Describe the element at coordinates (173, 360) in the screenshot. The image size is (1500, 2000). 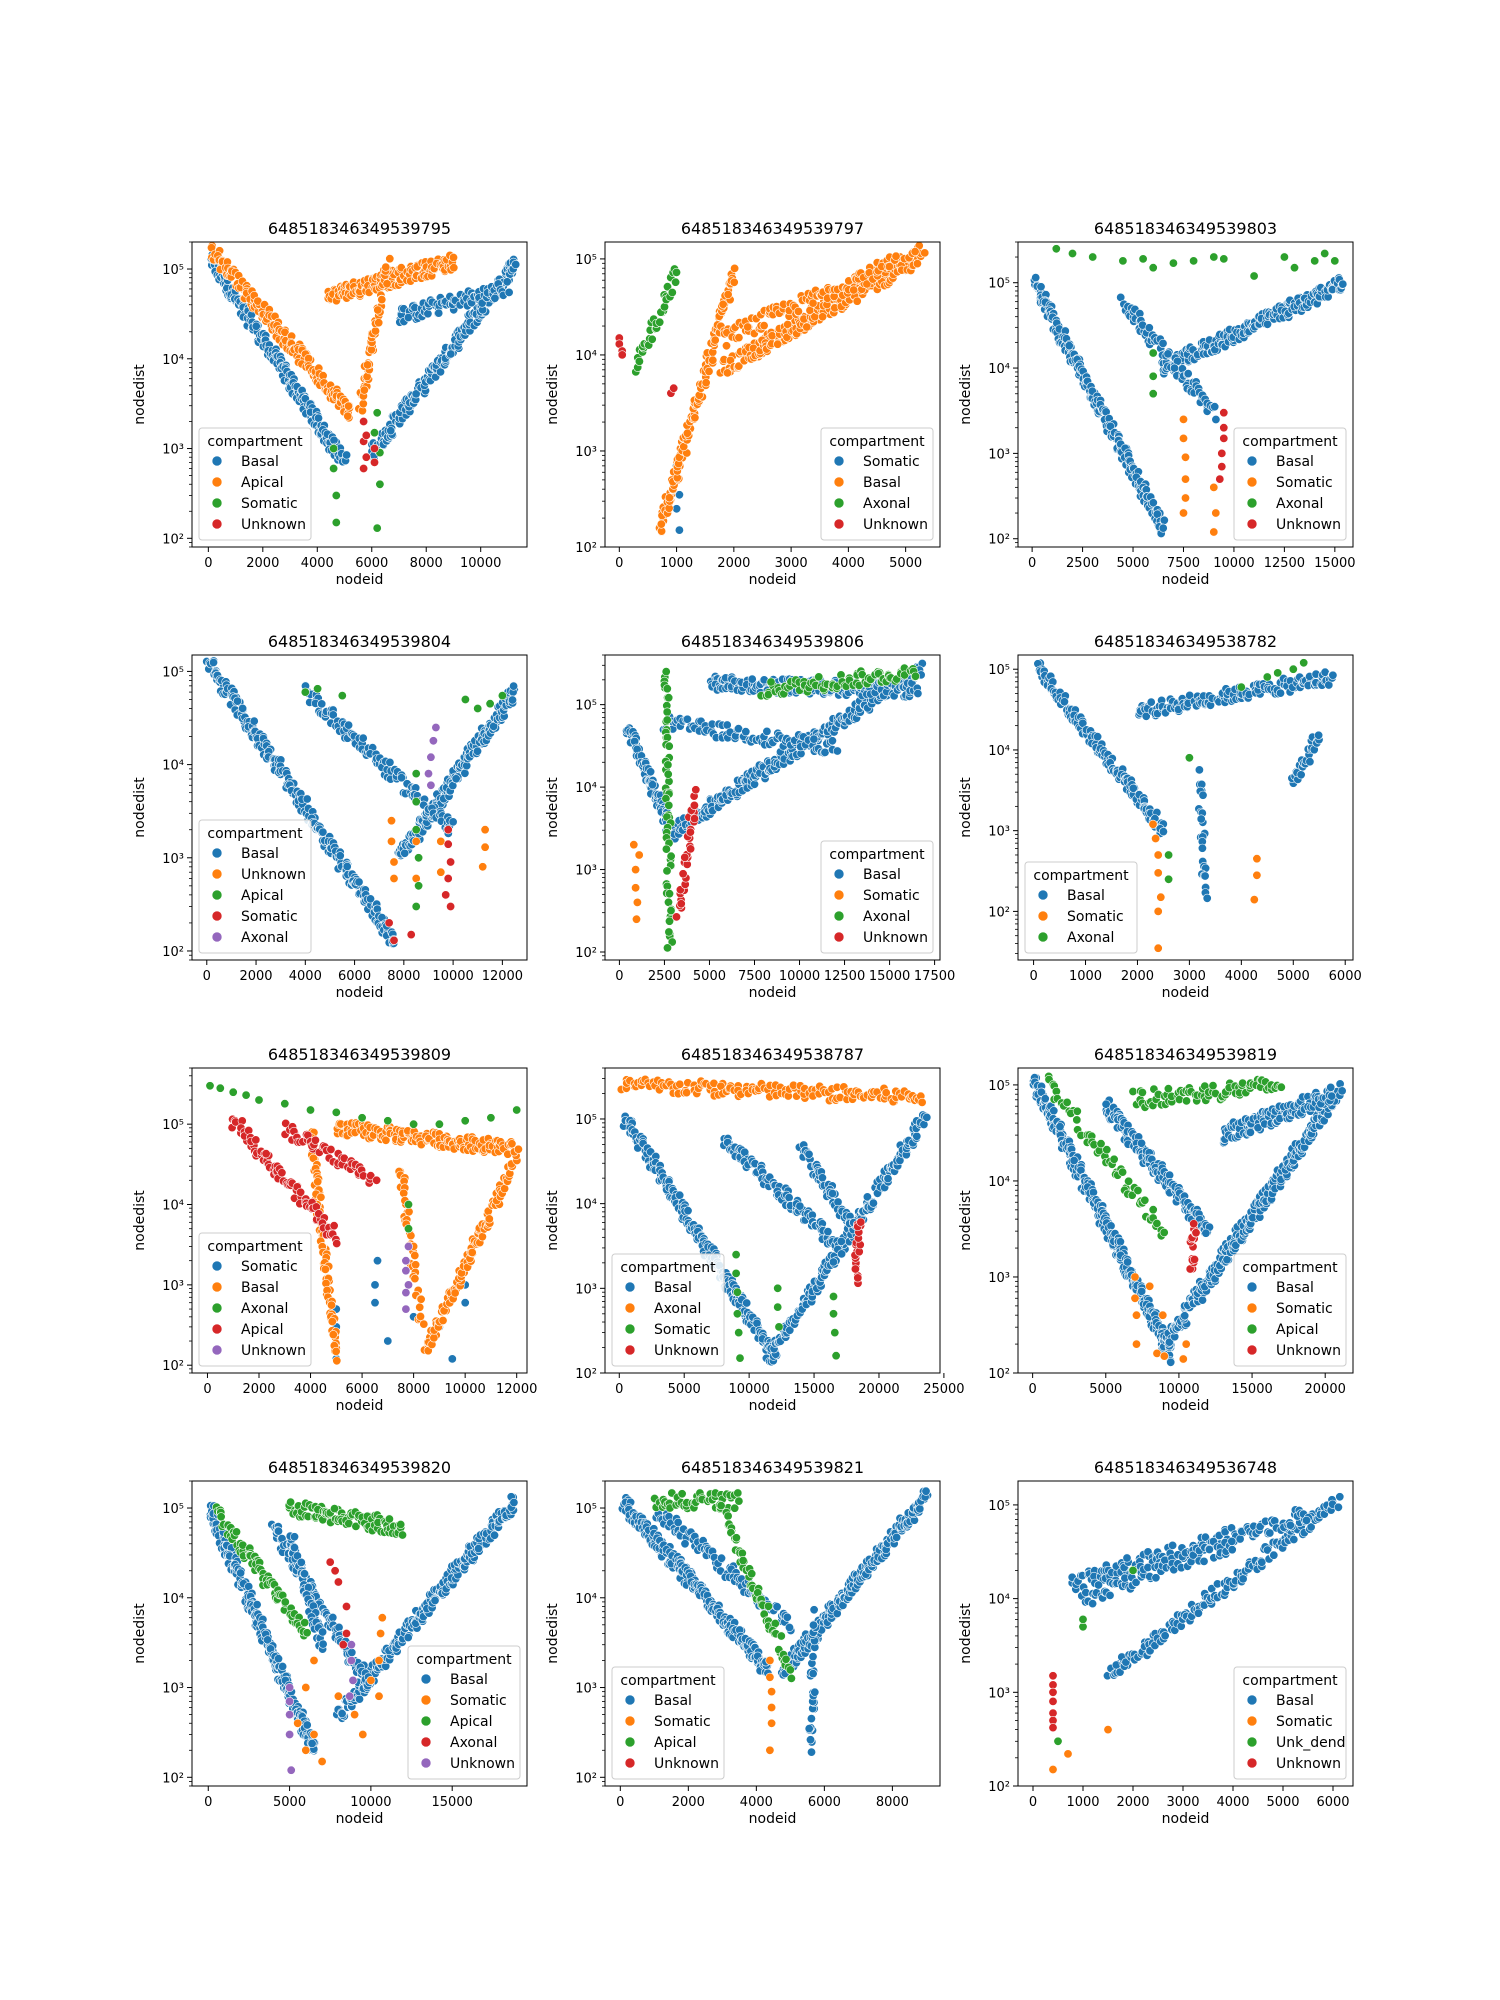
I see `y-tick-label: 10⁴` at that location.